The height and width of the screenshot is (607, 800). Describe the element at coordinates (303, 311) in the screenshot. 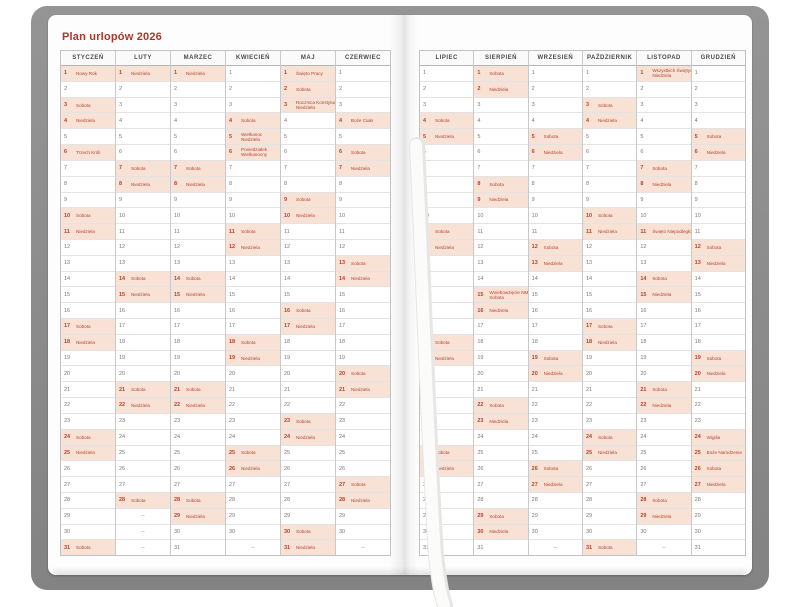

I see `day-label: Sobota` at that location.